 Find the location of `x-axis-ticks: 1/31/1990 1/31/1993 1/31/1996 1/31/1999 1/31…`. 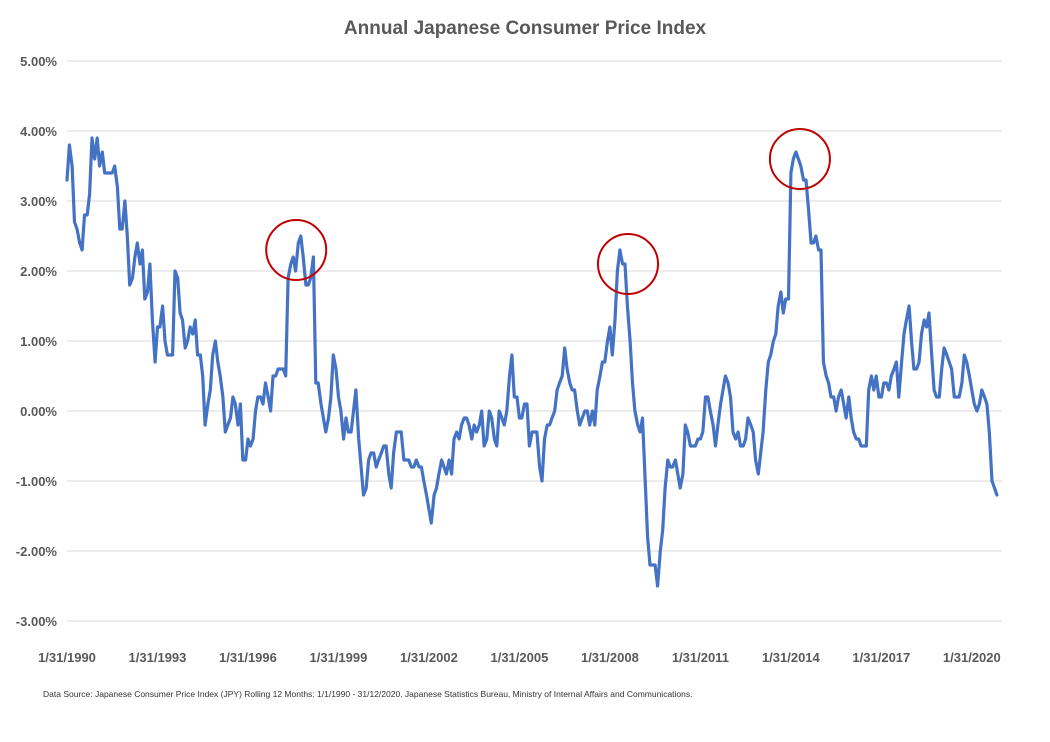

x-axis-ticks: 1/31/1990 1/31/1993 1/31/1996 1/31/1999 1/31… is located at coordinates (519, 657).